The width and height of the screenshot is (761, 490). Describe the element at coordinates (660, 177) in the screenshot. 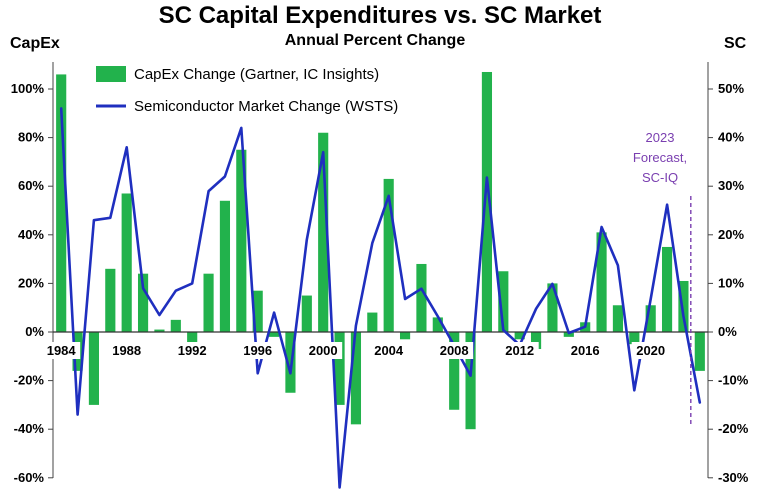

I see `forecast-annotation-line3: SC-IQ` at that location.